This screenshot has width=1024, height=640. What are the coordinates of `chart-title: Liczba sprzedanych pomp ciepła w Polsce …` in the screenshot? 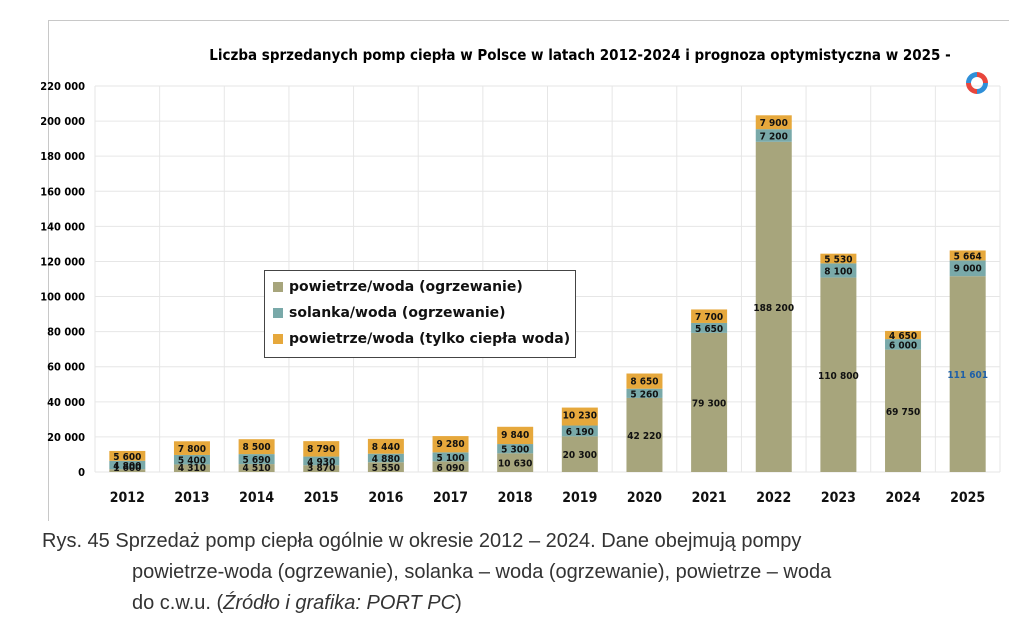 It's located at (579, 55).